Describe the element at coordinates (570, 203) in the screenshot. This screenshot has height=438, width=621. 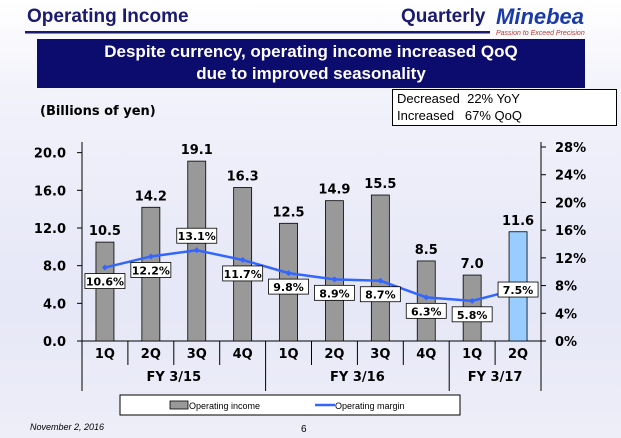
I see `right-tick-label: 20%` at that location.